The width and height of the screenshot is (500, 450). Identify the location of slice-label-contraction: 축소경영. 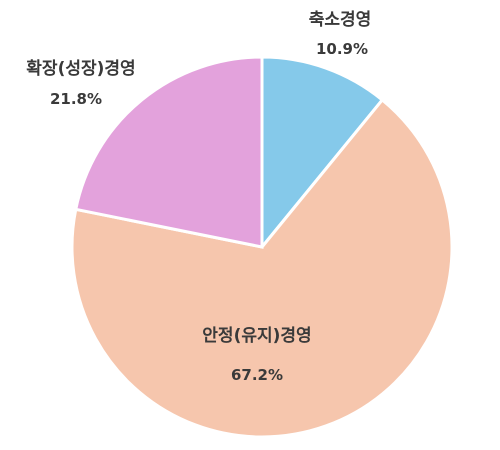
(340, 20).